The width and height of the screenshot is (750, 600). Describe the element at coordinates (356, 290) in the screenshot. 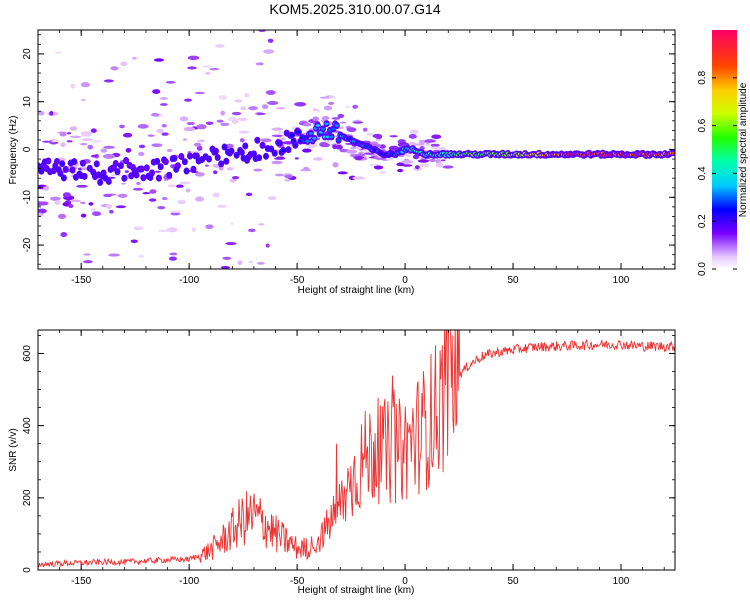

I see `spectrogram-x-label: Height of straight line (km)` at that location.